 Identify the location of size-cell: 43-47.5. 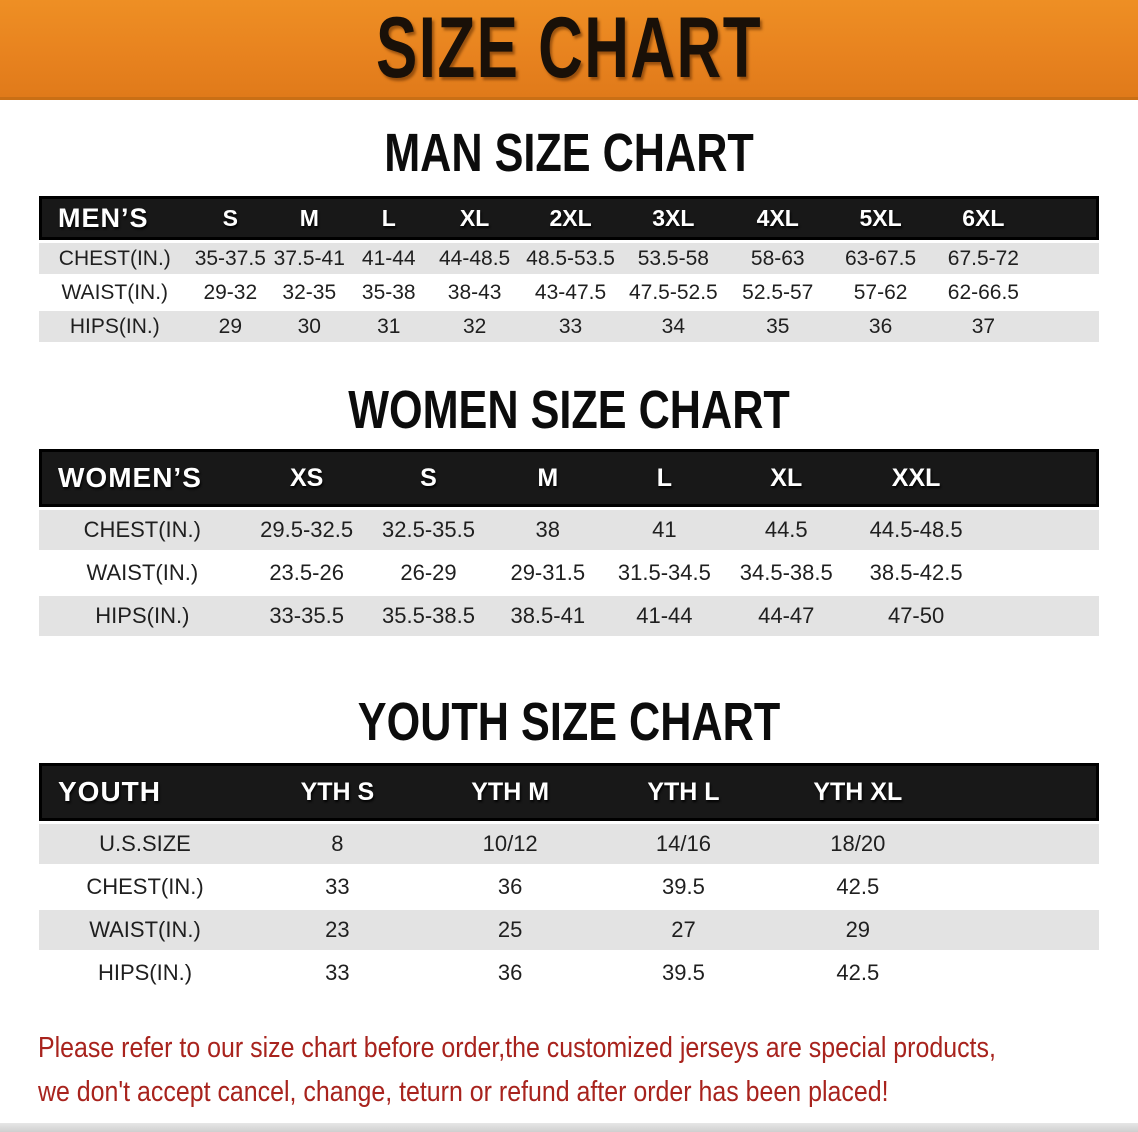
(570, 292).